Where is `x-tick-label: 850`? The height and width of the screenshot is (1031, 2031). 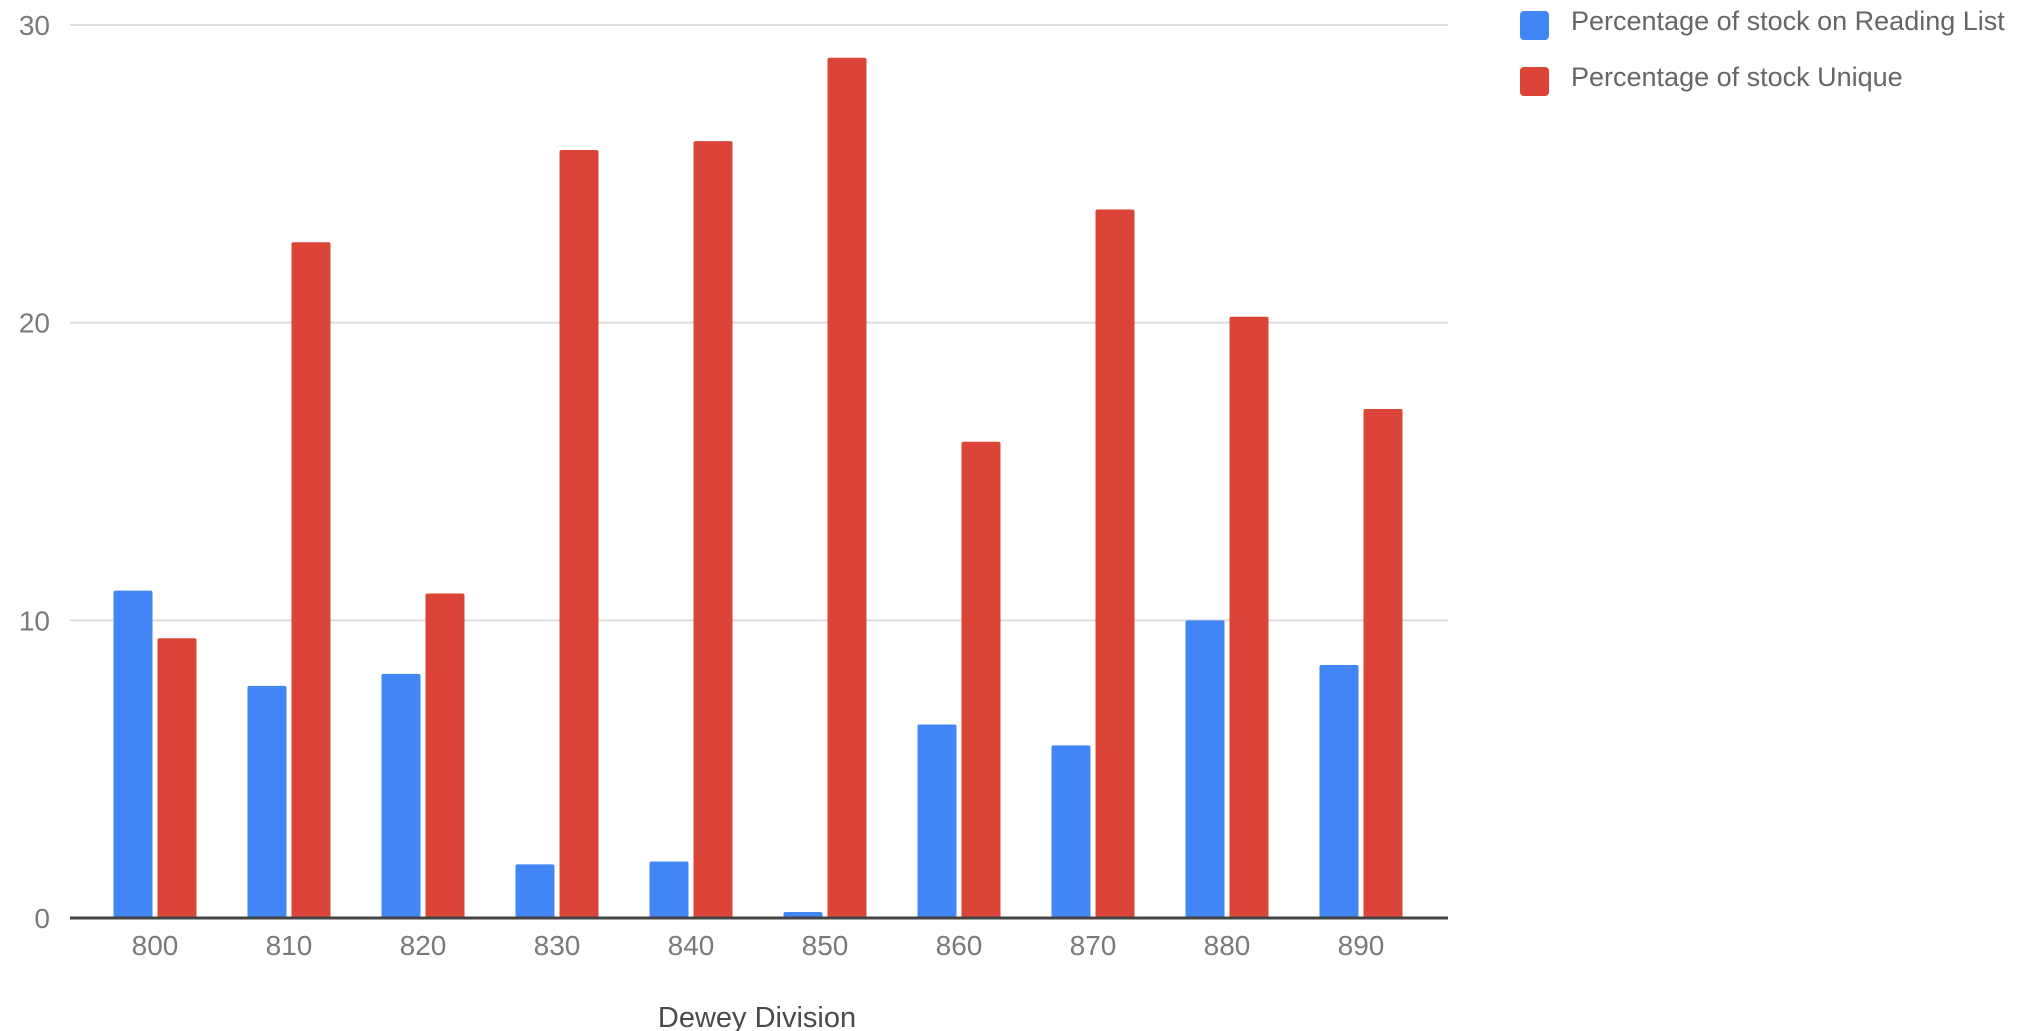
x-tick-label: 850 is located at coordinates (825, 945).